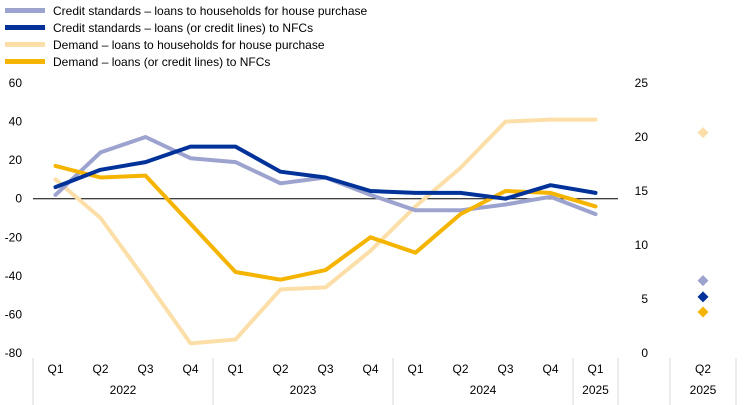 The width and height of the screenshot is (745, 405). I want to click on side-y-tick-label: 5, so click(644, 299).